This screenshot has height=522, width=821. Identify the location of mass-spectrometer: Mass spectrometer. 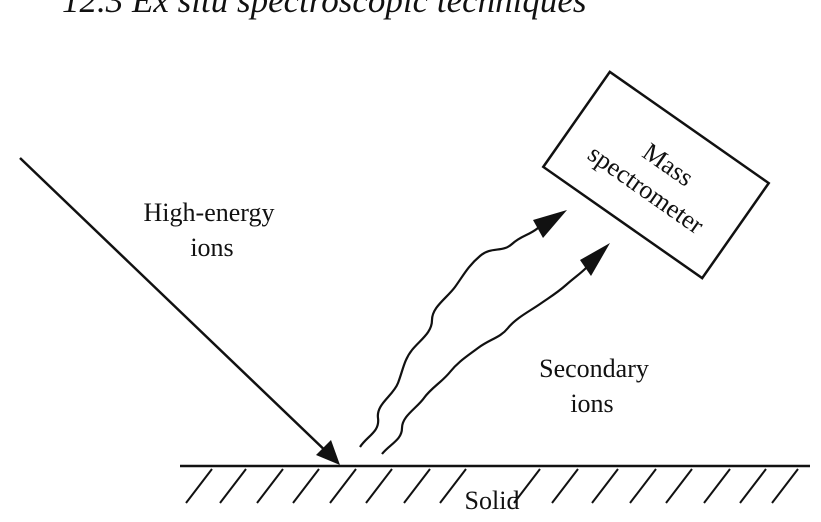
(656, 175).